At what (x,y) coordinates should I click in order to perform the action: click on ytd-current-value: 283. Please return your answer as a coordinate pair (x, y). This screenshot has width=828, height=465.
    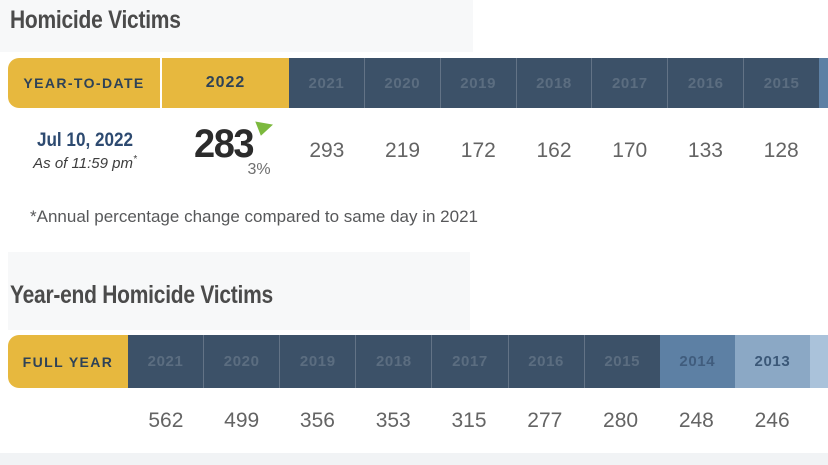
    Looking at the image, I should click on (224, 143).